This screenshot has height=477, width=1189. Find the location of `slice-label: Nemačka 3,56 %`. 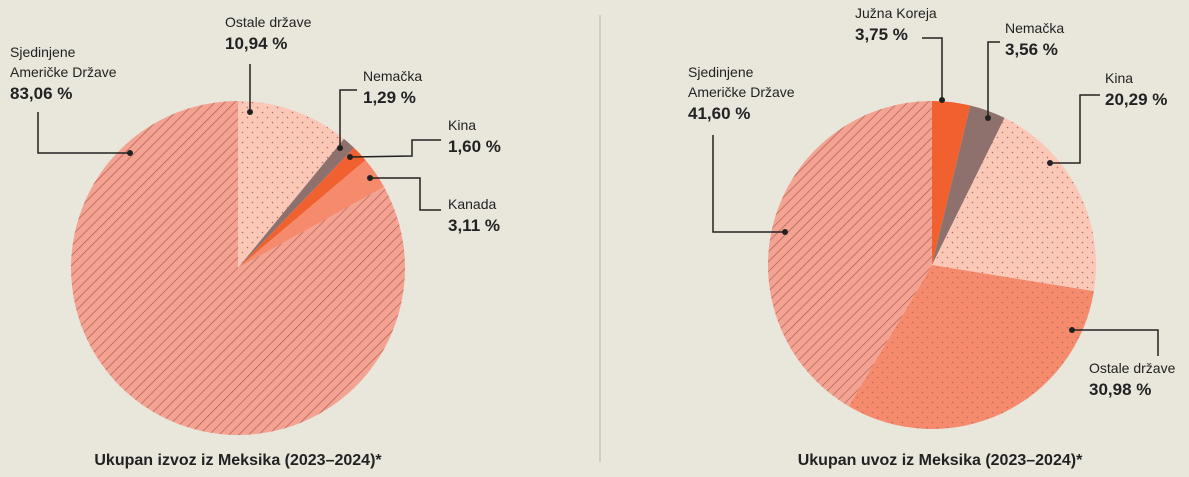

slice-label: Nemačka 3,56 % is located at coordinates (1065, 40).